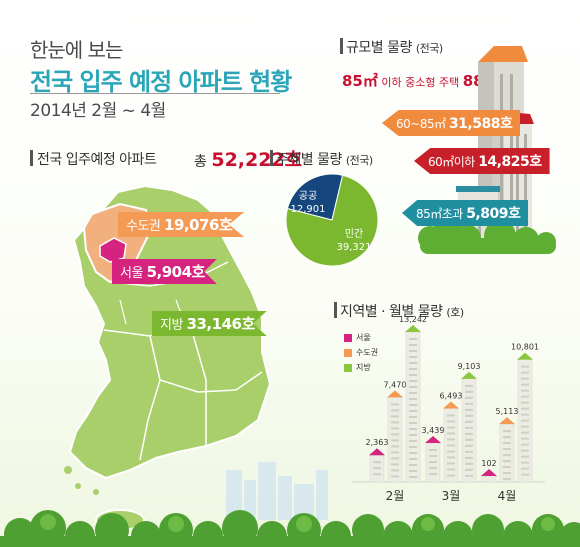 The image size is (580, 547). What do you see at coordinates (277, 491) in the screenshot?
I see `skyline` at bounding box center [277, 491].